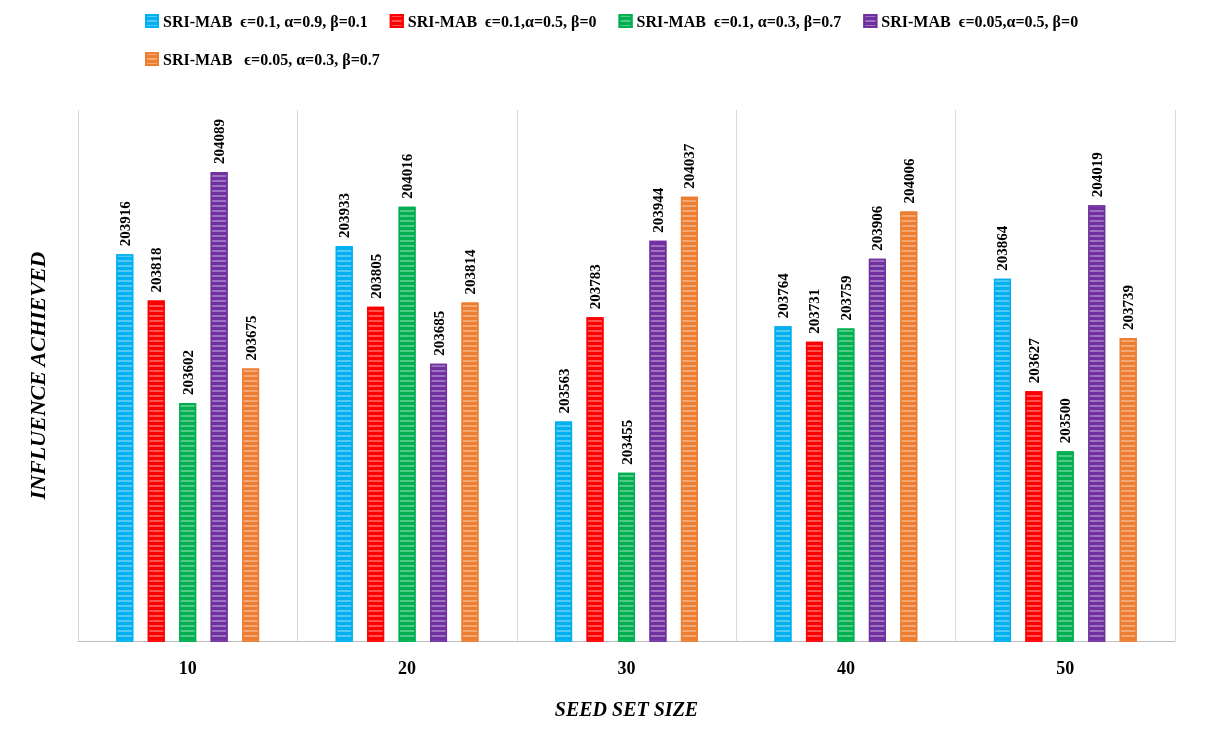 This screenshot has height=749, width=1205. What do you see at coordinates (1096, 175) in the screenshot?
I see `data-label: 204019` at bounding box center [1096, 175].